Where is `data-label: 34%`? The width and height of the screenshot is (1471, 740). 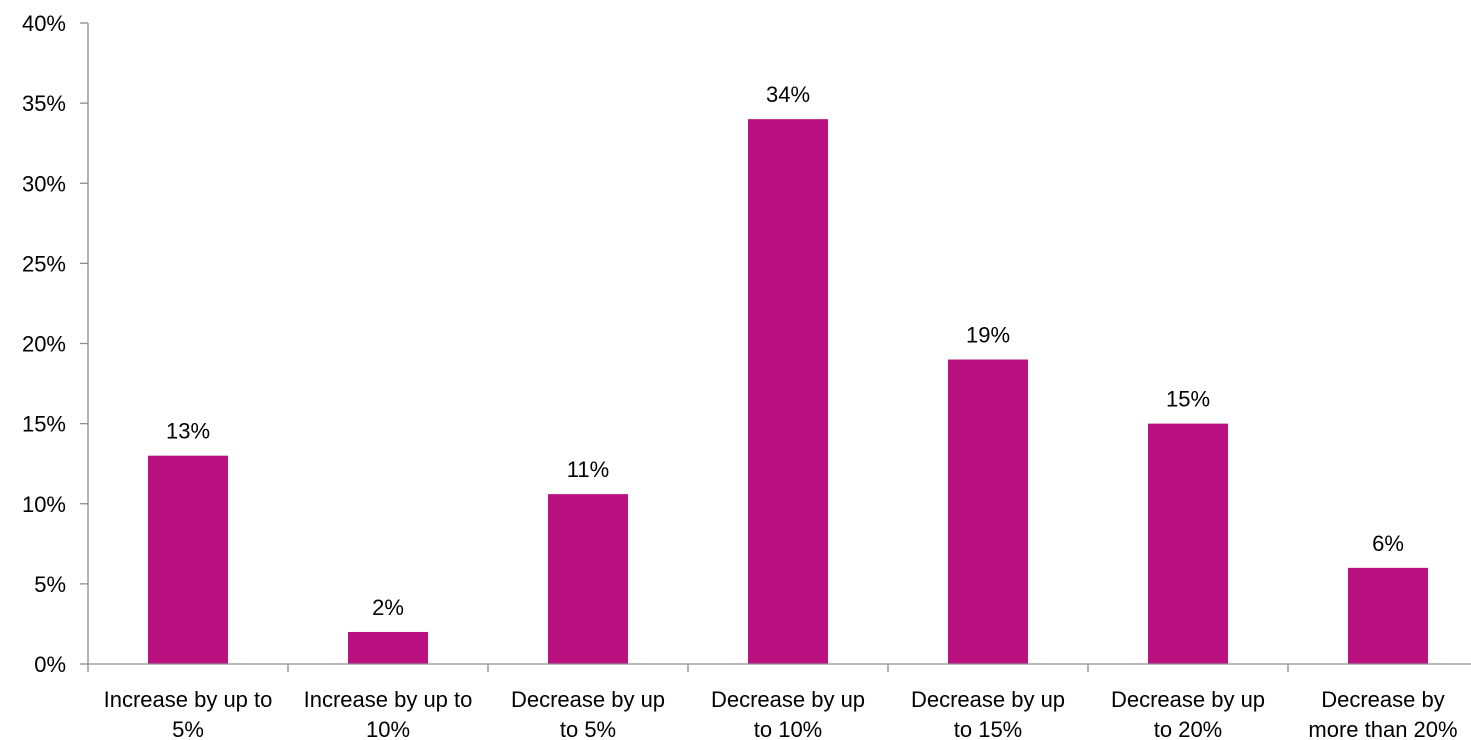
data-label: 34% is located at coordinates (788, 94).